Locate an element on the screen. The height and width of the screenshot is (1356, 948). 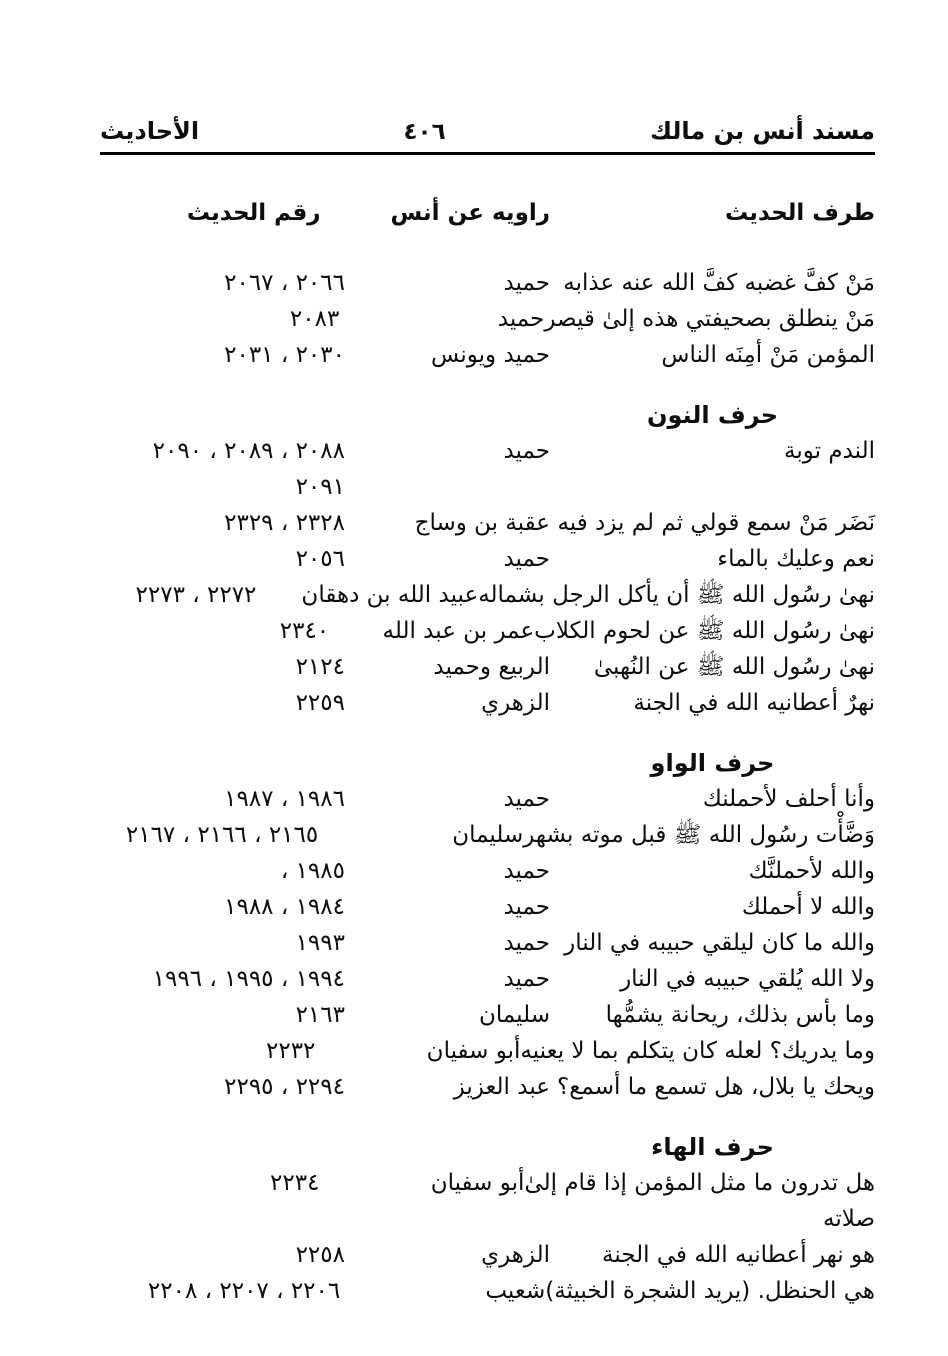
hadith-text: الندم توبة is located at coordinates (829, 451).